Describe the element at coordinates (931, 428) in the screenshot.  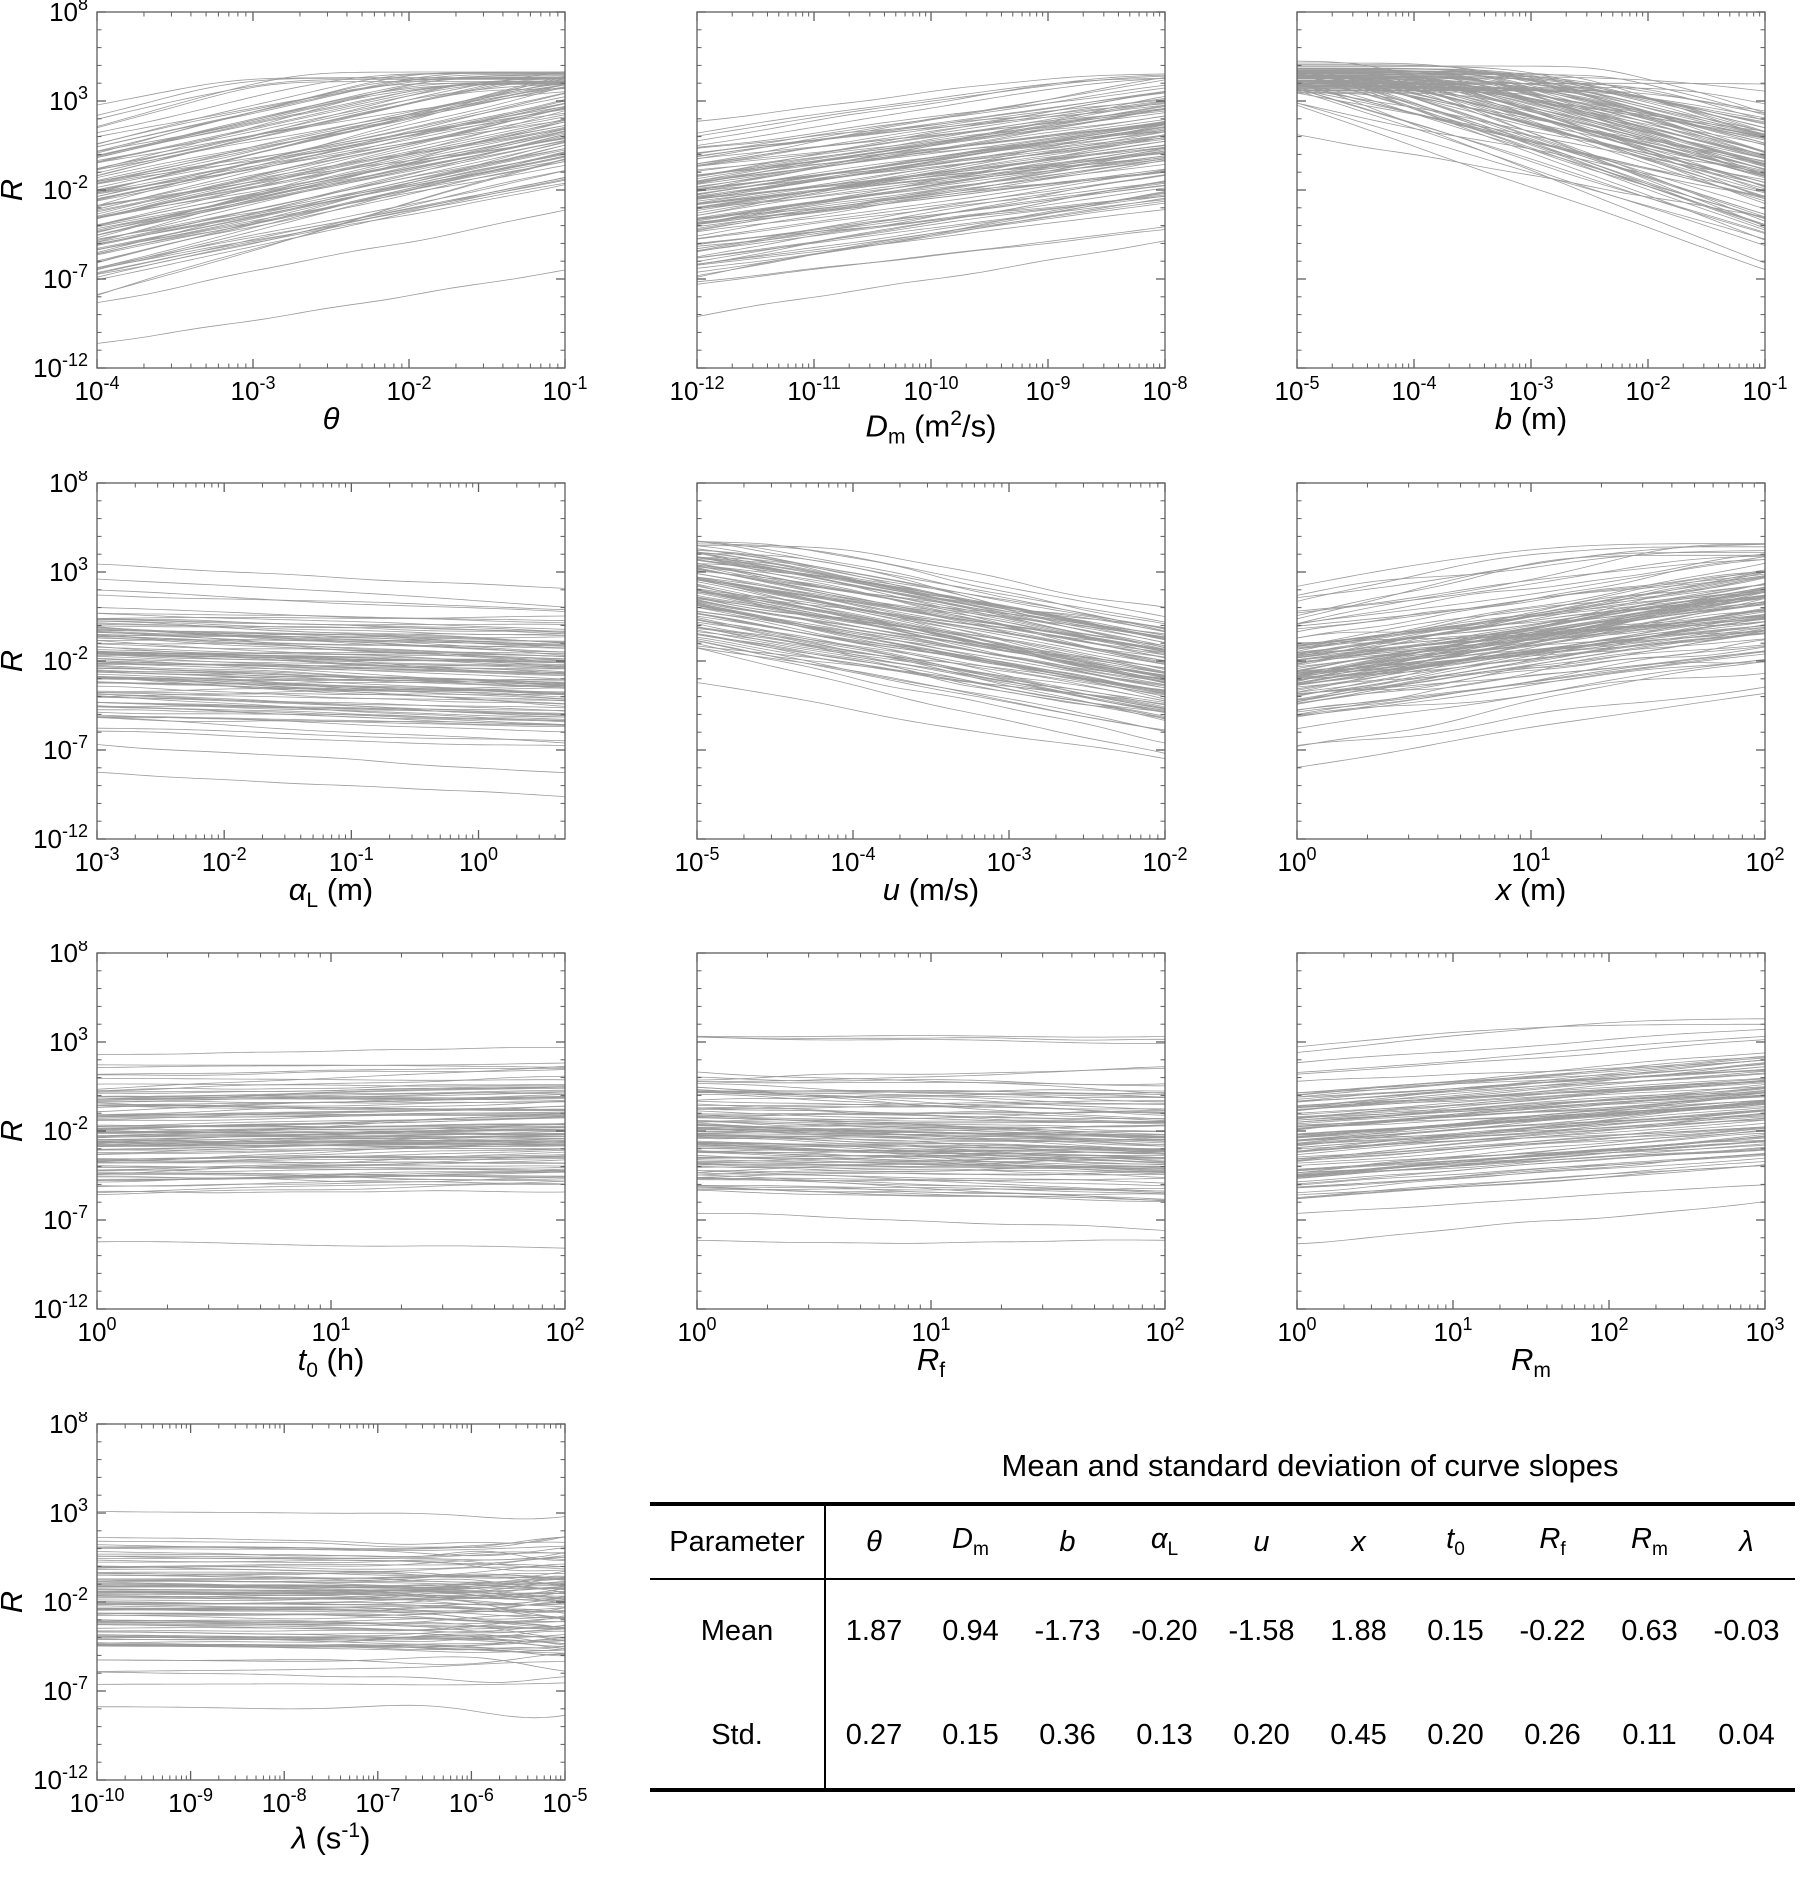
I see `x-axis-label-Dm: Dm (m2/s)` at that location.